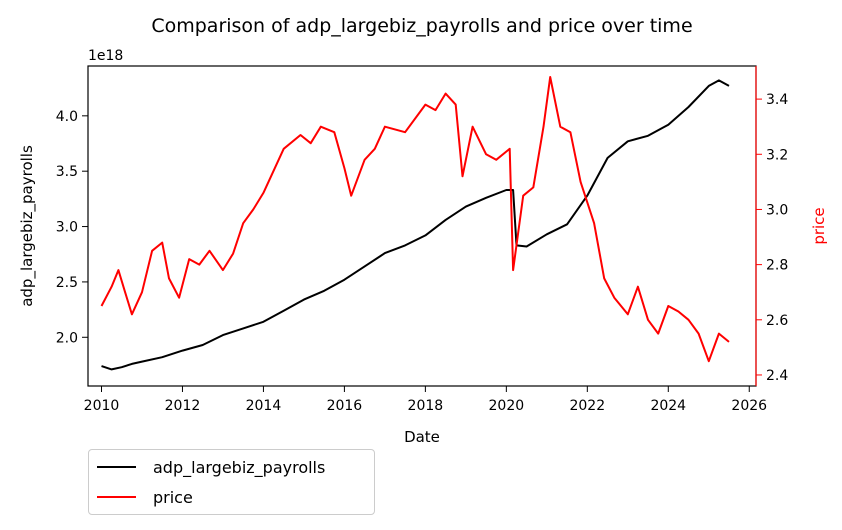  Describe the element at coordinates (67, 283) in the screenshot. I see `left-tick-label: 2.5` at that location.